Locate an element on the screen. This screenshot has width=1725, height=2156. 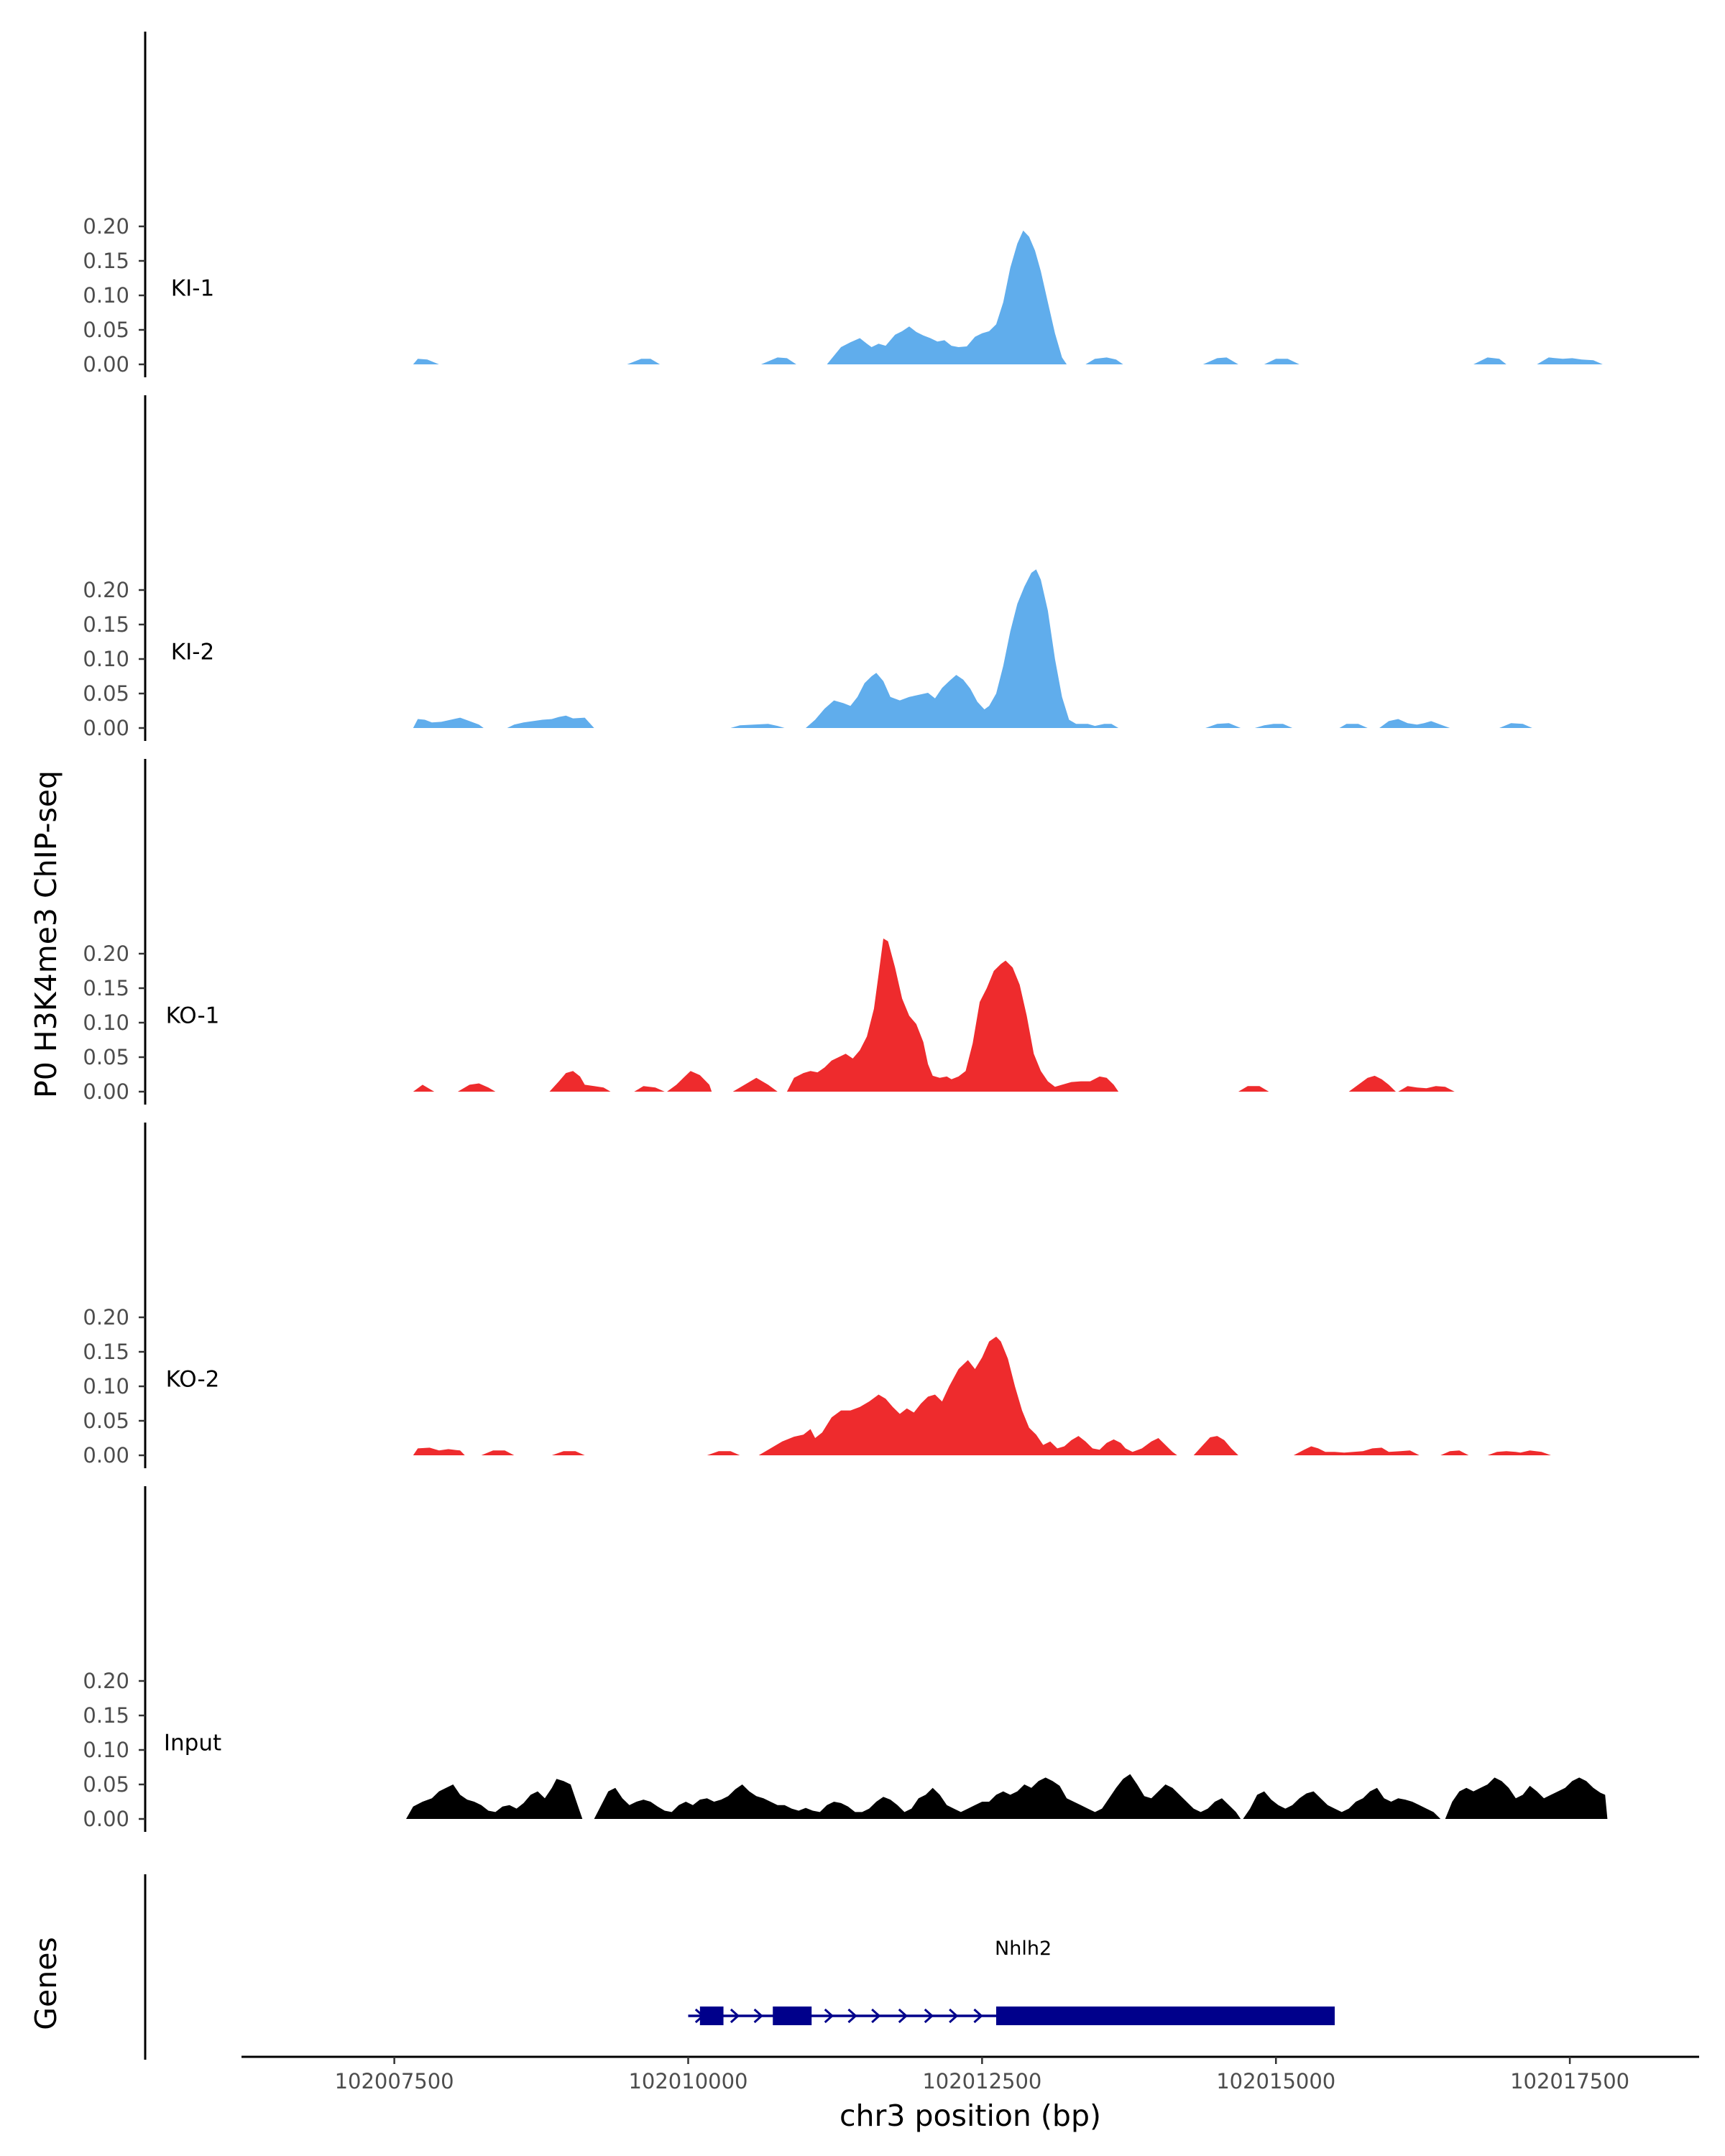
track-label: KO-2 is located at coordinates (193, 1379).